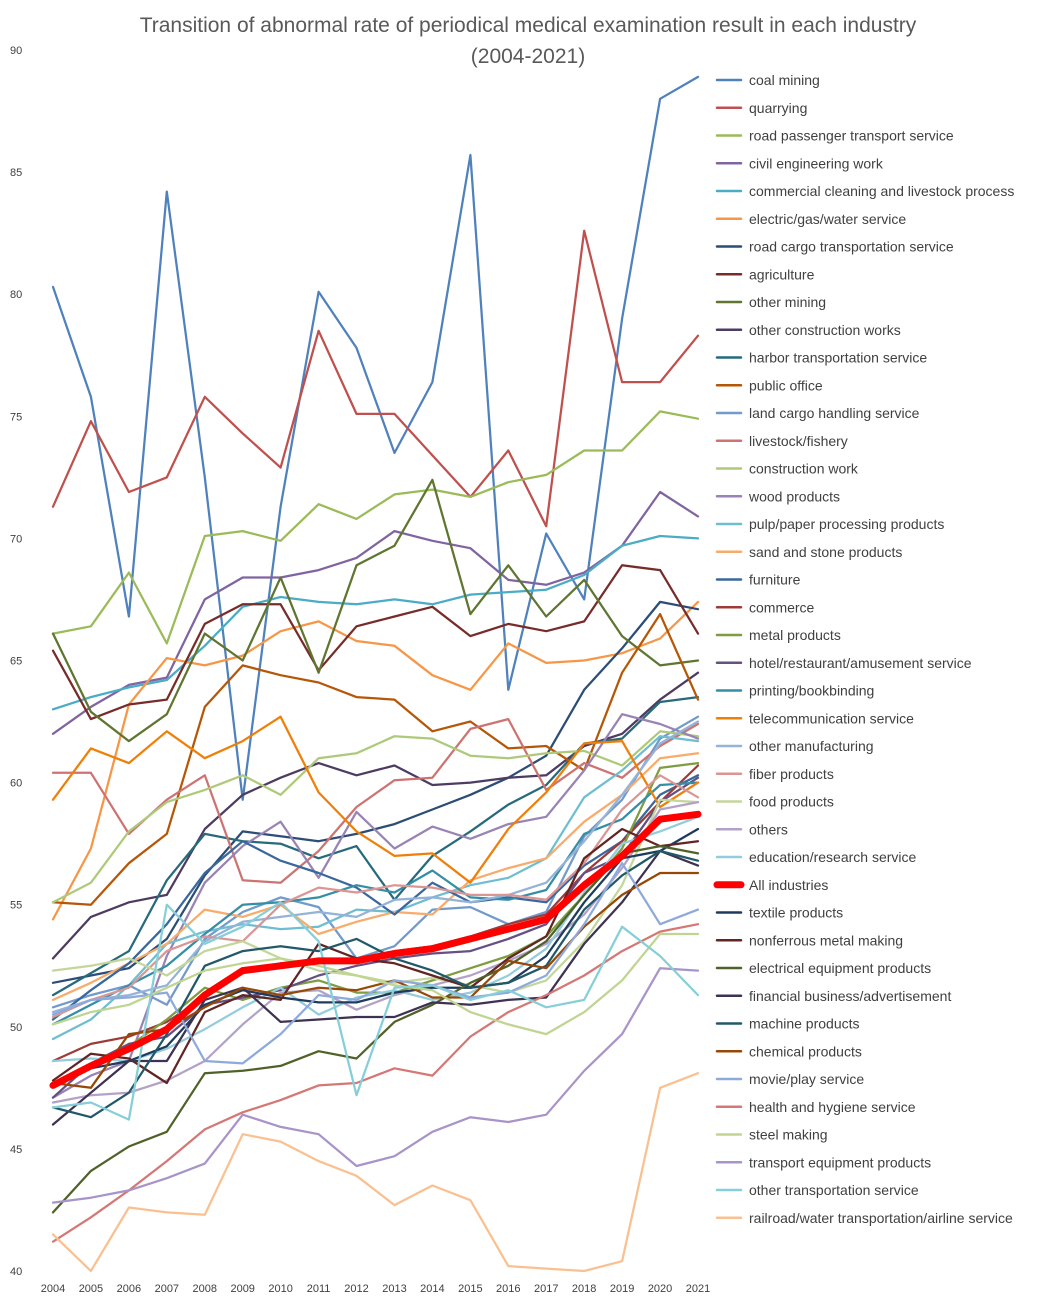 Image resolution: width=1056 pixels, height=1303 pixels. I want to click on legend-entry: coal mining, so click(784, 80).